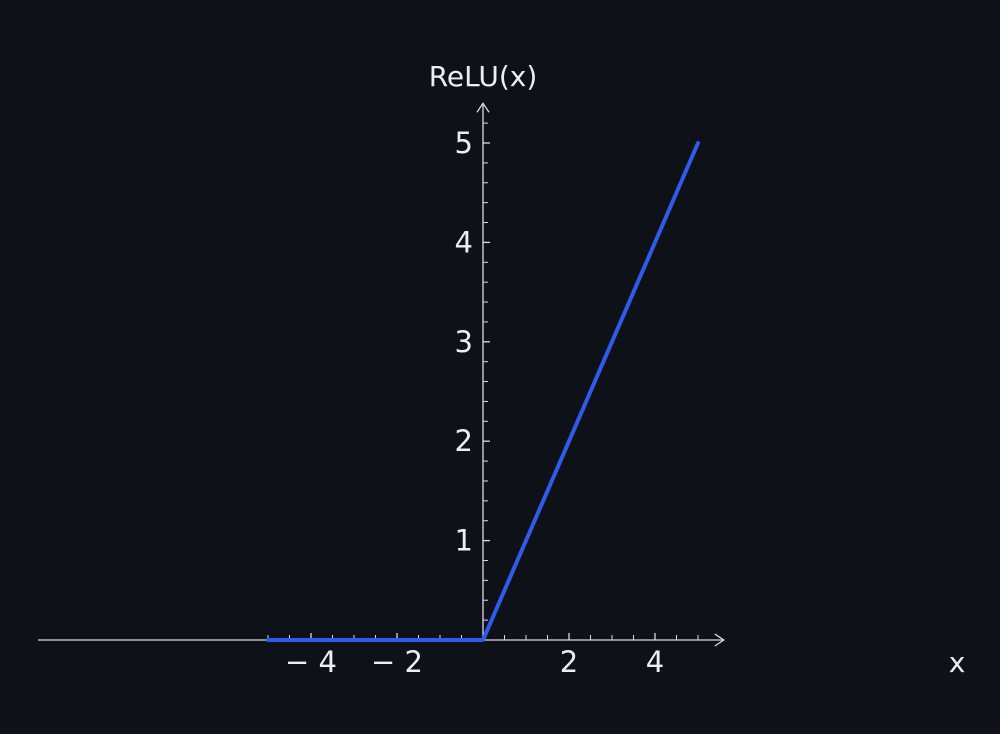 The height and width of the screenshot is (734, 1000). What do you see at coordinates (483, 76) in the screenshot?
I see `y-axis-label: ReLU(x)` at bounding box center [483, 76].